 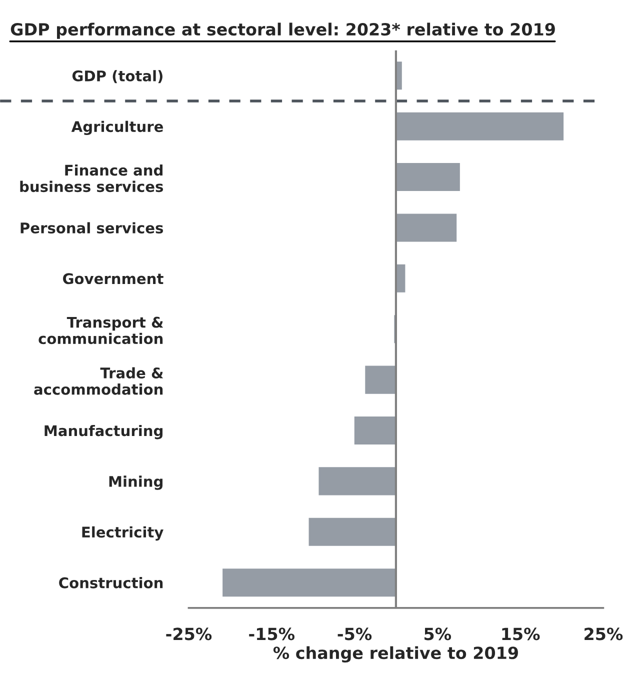 What do you see at coordinates (603, 634) in the screenshot?
I see `x-tick-label: 25%` at bounding box center [603, 634].